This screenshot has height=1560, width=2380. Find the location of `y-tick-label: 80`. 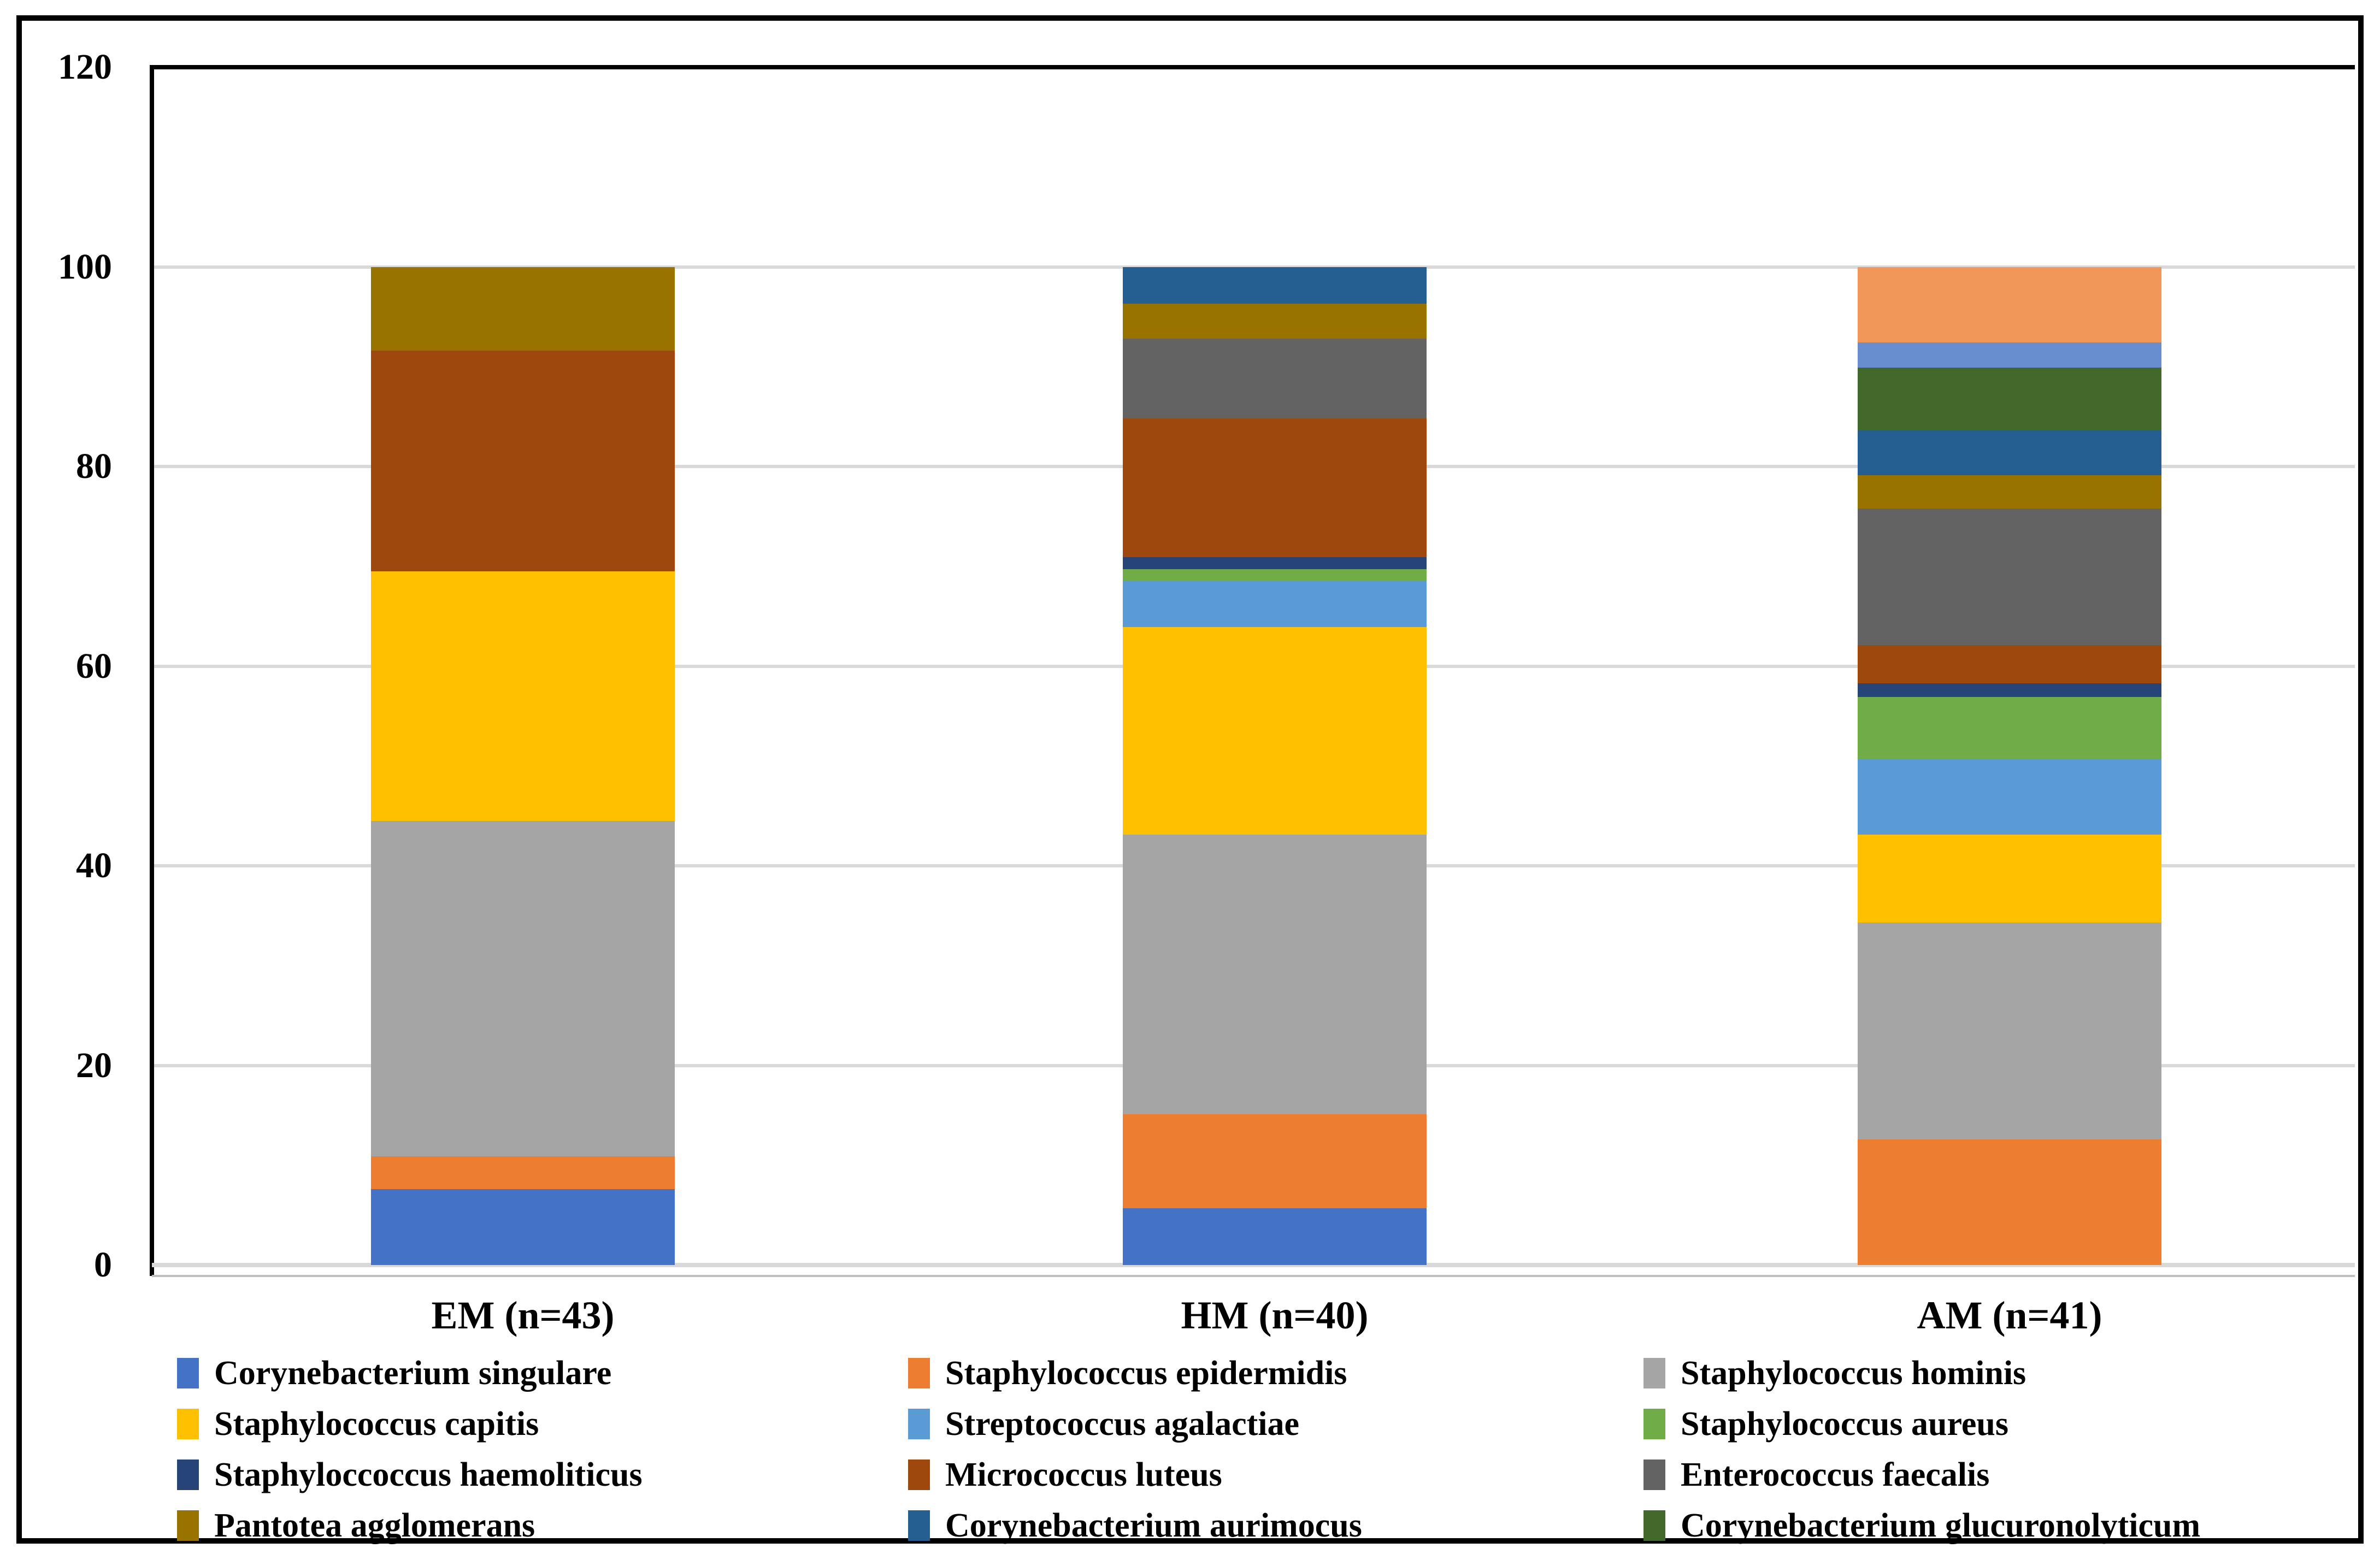

y-tick-label: 80 is located at coordinates (94, 466).